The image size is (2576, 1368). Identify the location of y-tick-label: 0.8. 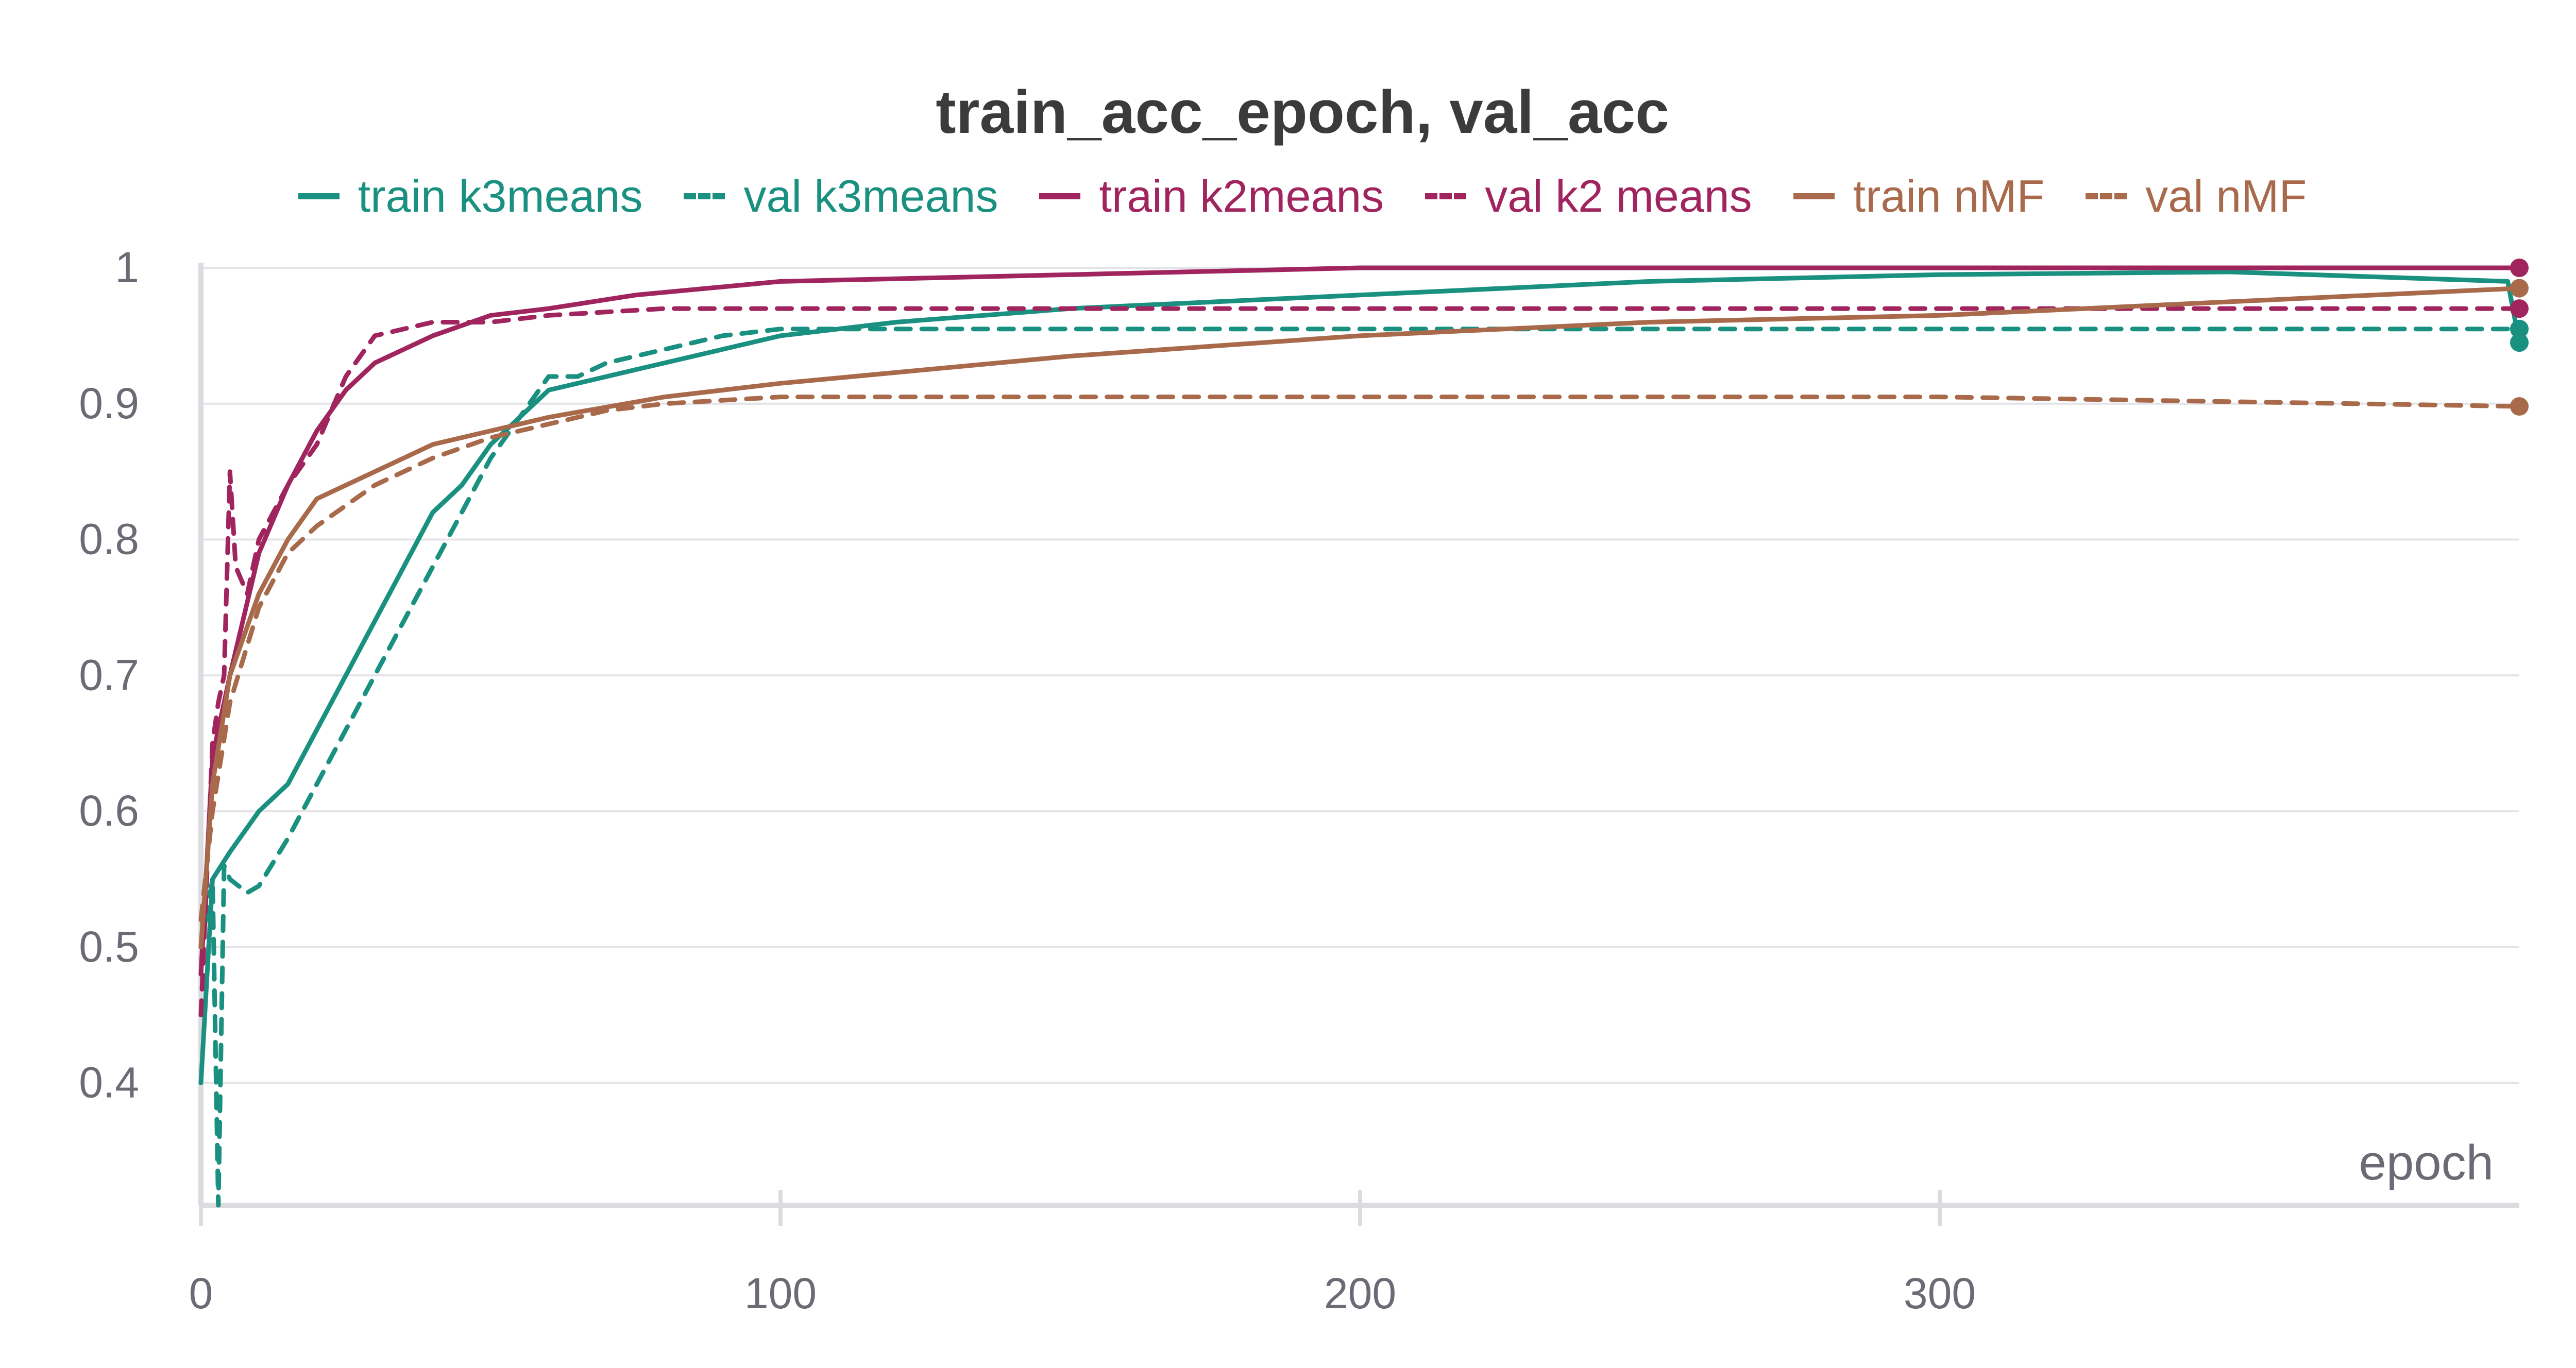
(109, 539).